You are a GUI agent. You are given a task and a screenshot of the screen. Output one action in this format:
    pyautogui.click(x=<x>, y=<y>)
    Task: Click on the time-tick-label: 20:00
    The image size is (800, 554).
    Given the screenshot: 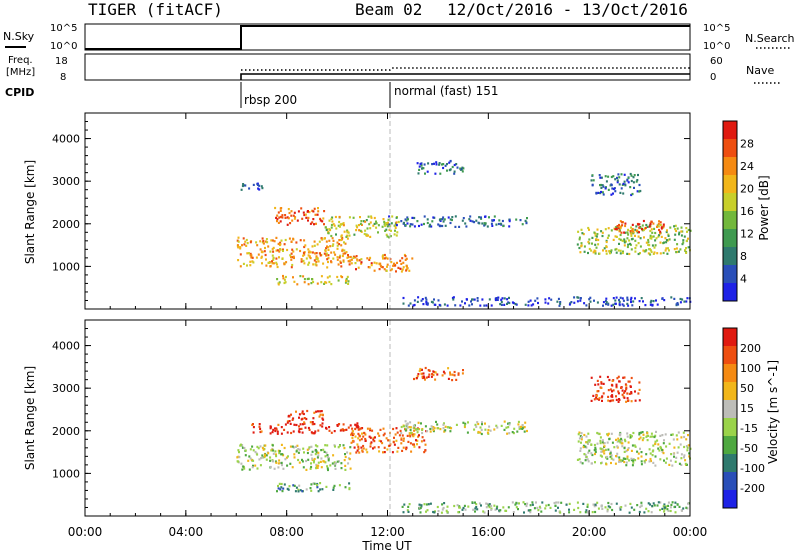 What is the action you would take?
    pyautogui.click(x=589, y=532)
    